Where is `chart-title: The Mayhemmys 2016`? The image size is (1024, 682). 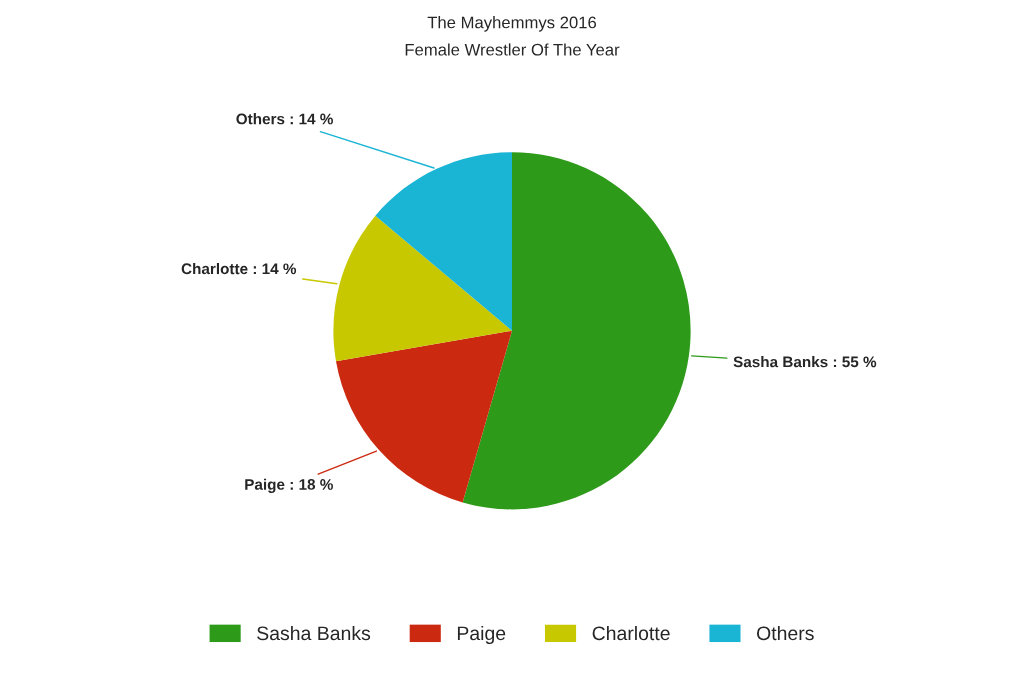 chart-title: The Mayhemmys 2016 is located at coordinates (512, 24).